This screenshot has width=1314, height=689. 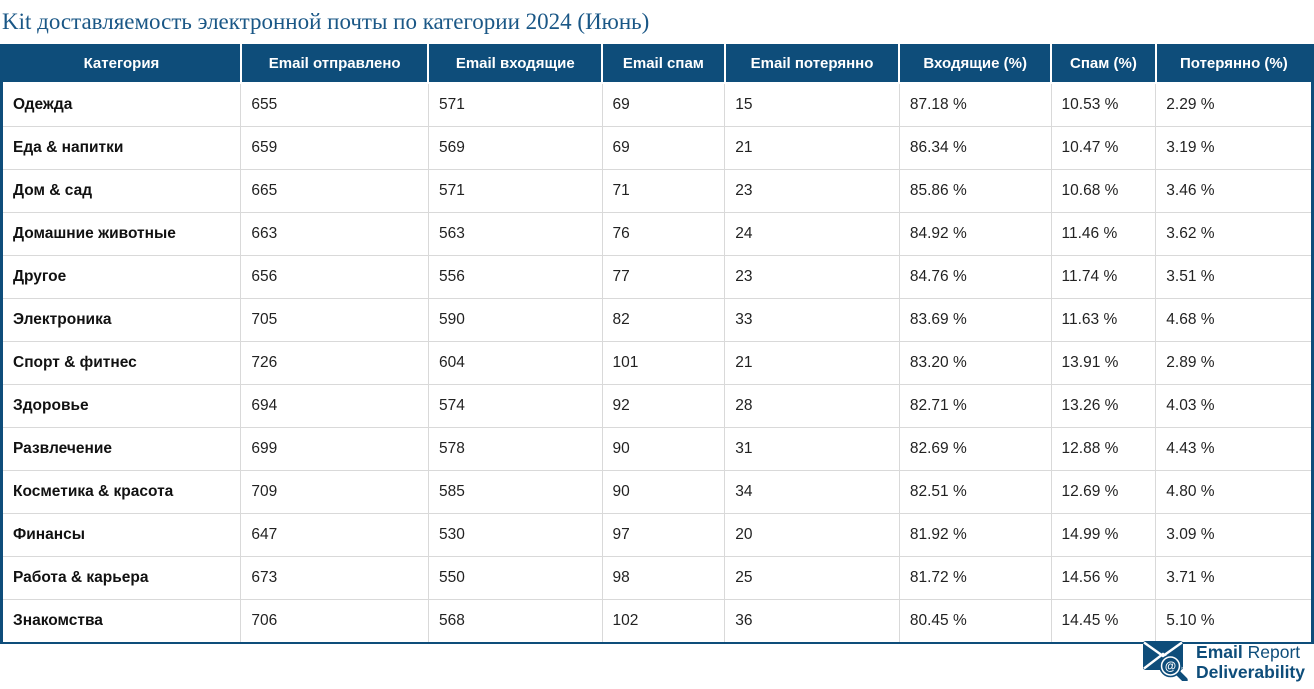 What do you see at coordinates (515, 148) in the screenshot?
I see `value-cell: 569` at bounding box center [515, 148].